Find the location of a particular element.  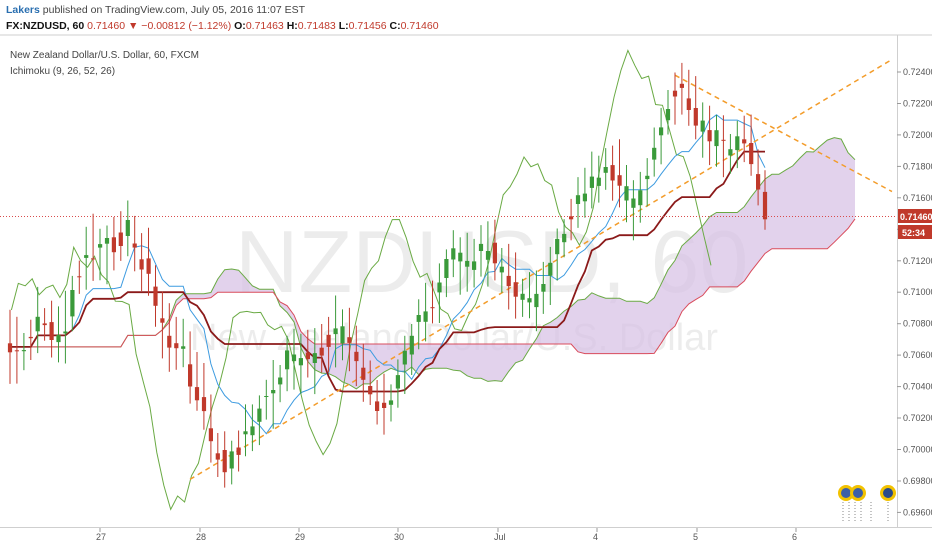

open-label: O: is located at coordinates (240, 26).